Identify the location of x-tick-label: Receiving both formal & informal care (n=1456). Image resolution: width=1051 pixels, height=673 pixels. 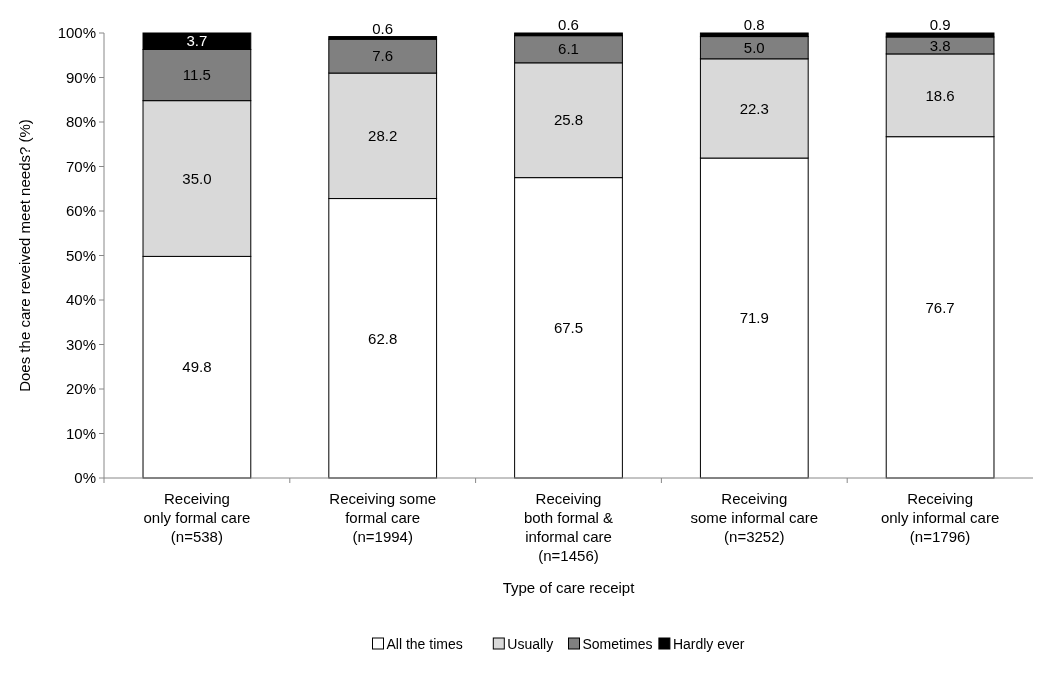
(568, 527).